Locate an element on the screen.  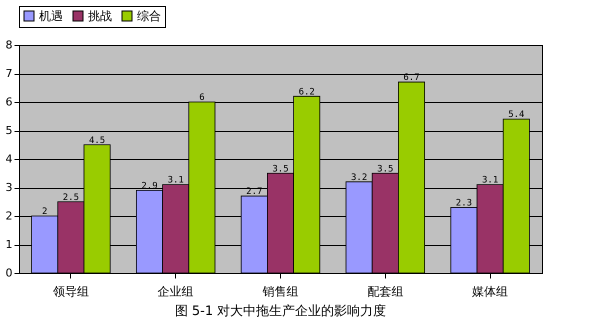
y-tick-label: 5 is located at coordinates (9, 130).